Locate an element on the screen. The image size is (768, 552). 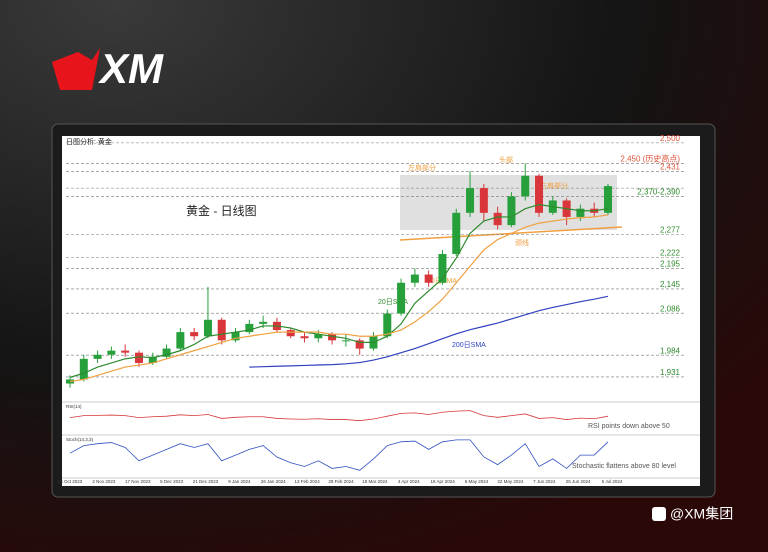
level-label: 1,984 is located at coordinates (670, 350).